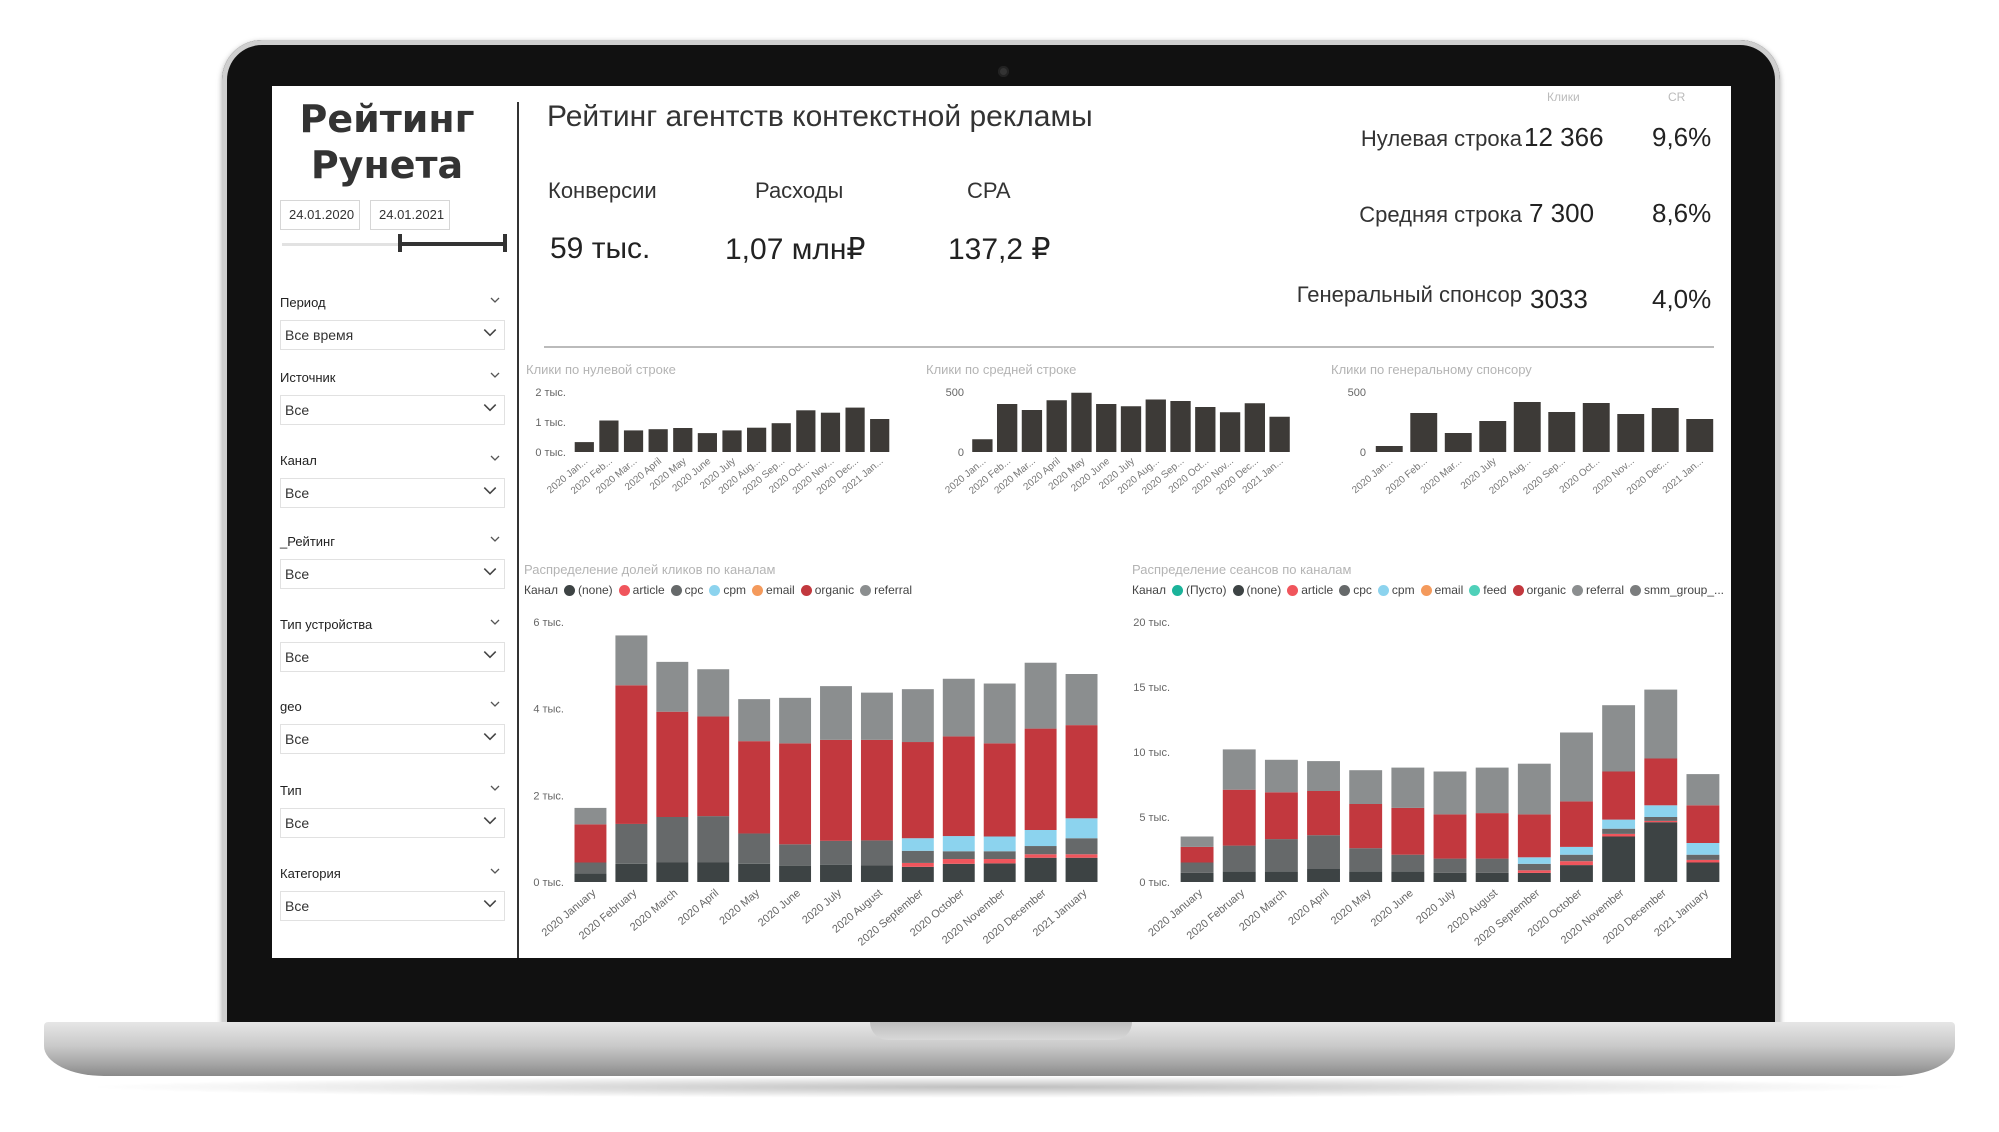 This screenshot has height=1132, width=1999. What do you see at coordinates (400, 243) in the screenshot?
I see `date-slider-start-handle` at bounding box center [400, 243].